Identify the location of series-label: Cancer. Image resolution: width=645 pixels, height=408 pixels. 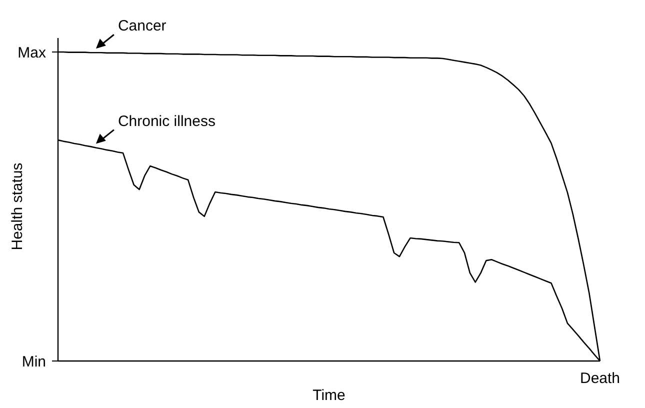
(142, 26).